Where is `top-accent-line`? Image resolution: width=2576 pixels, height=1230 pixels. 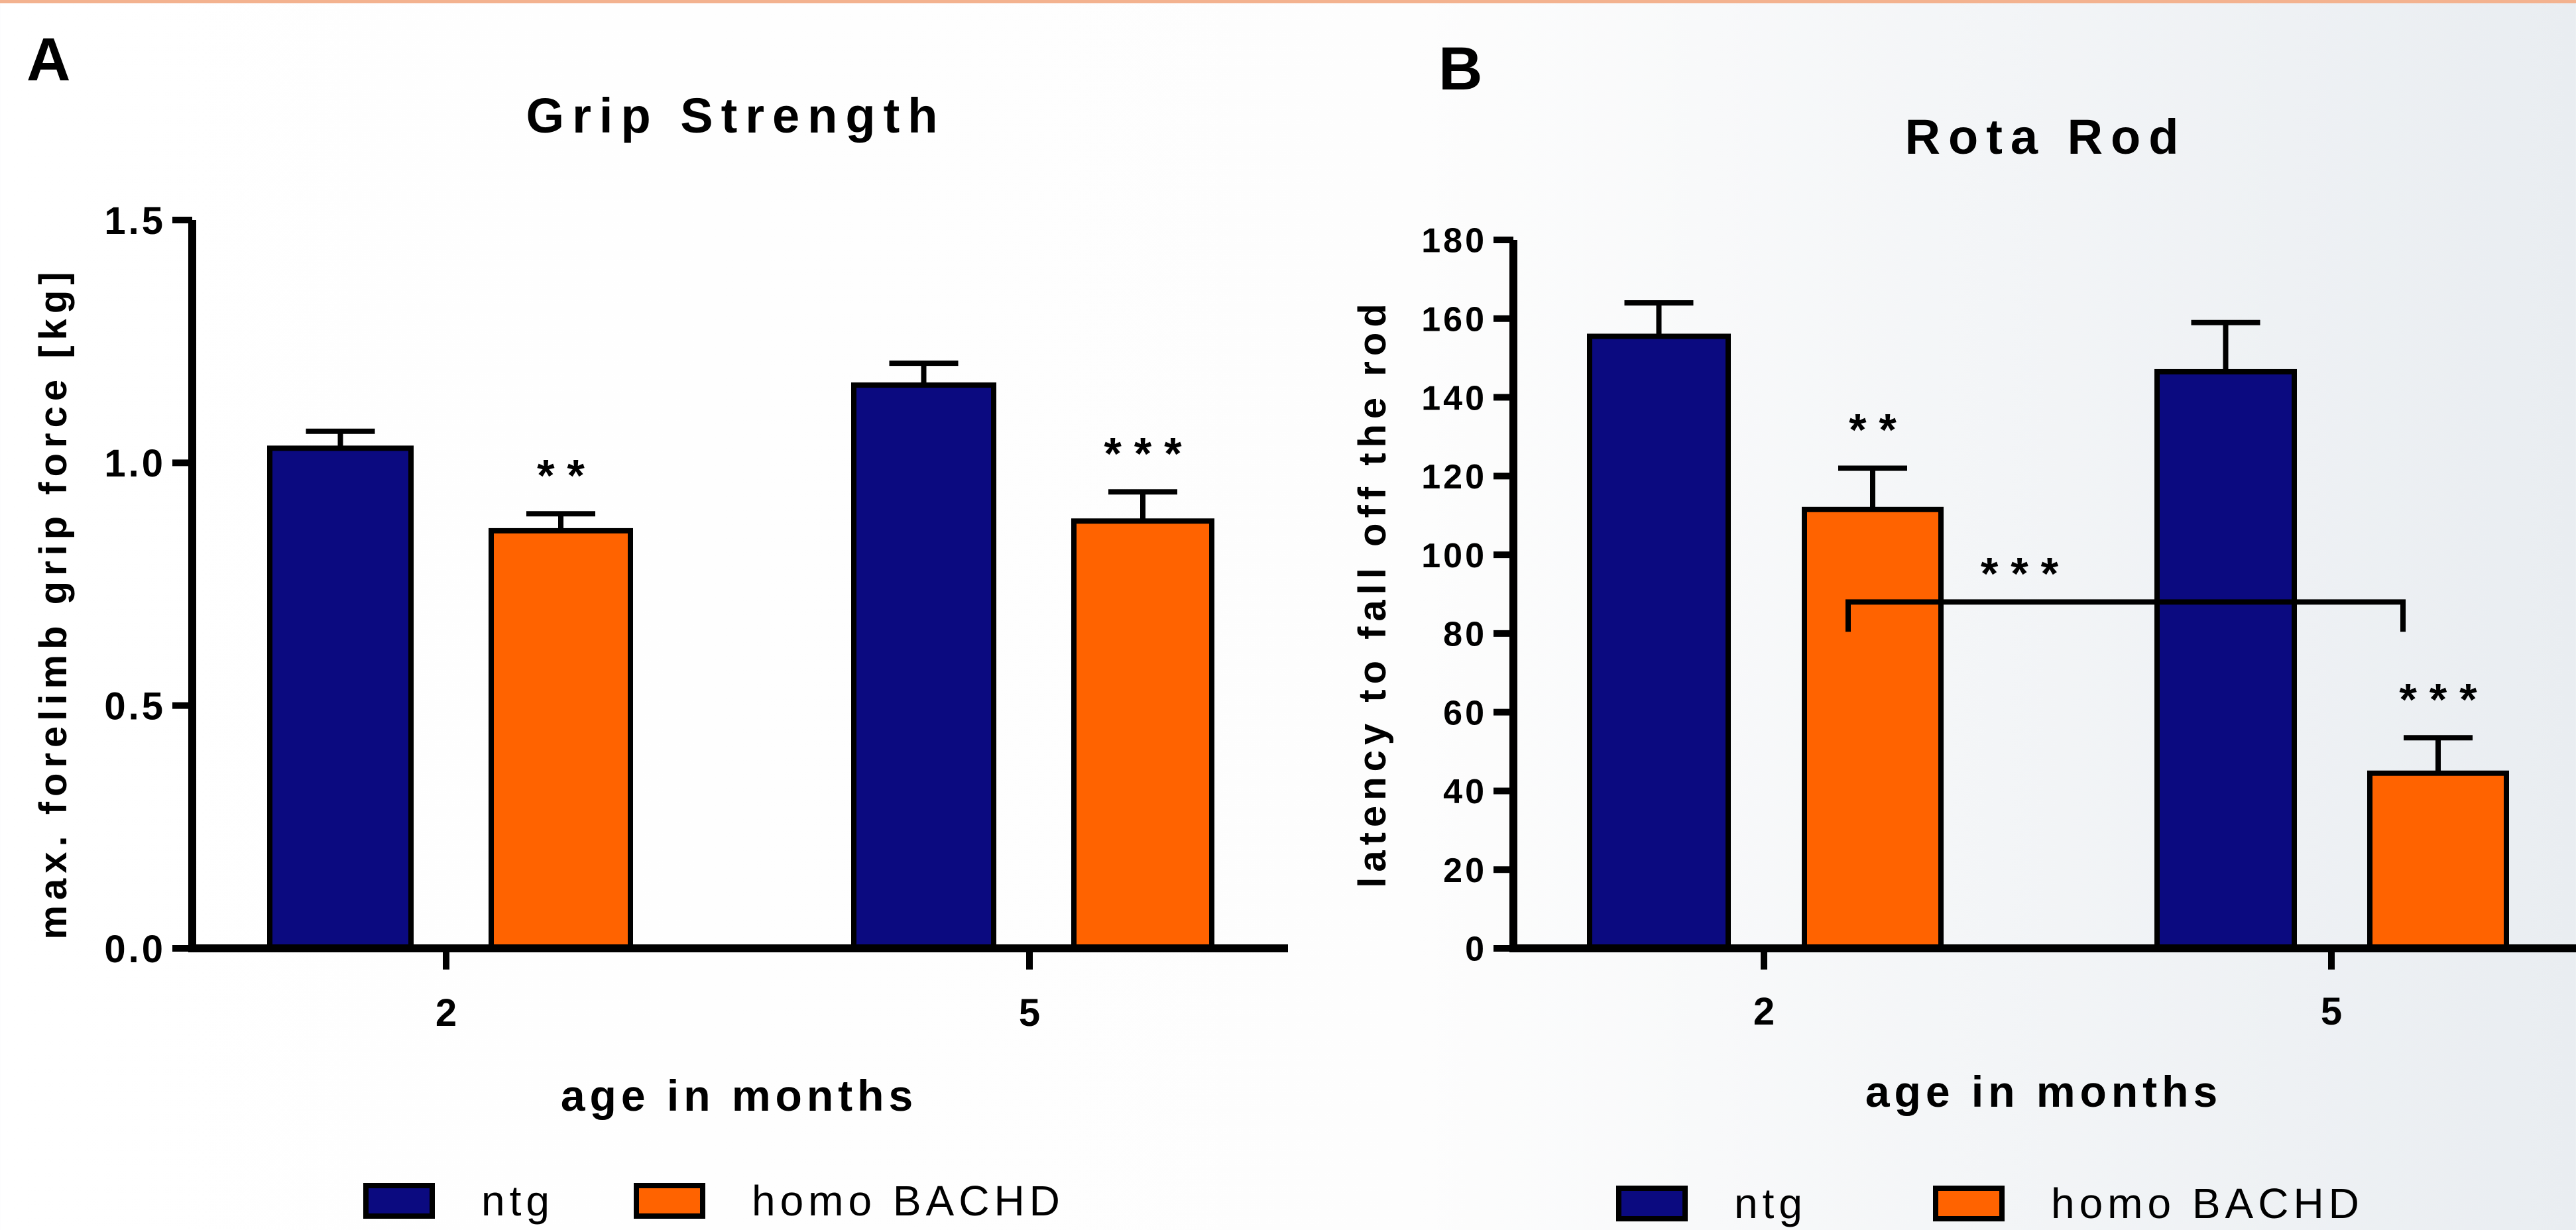
top-accent-line is located at coordinates (1288, 2).